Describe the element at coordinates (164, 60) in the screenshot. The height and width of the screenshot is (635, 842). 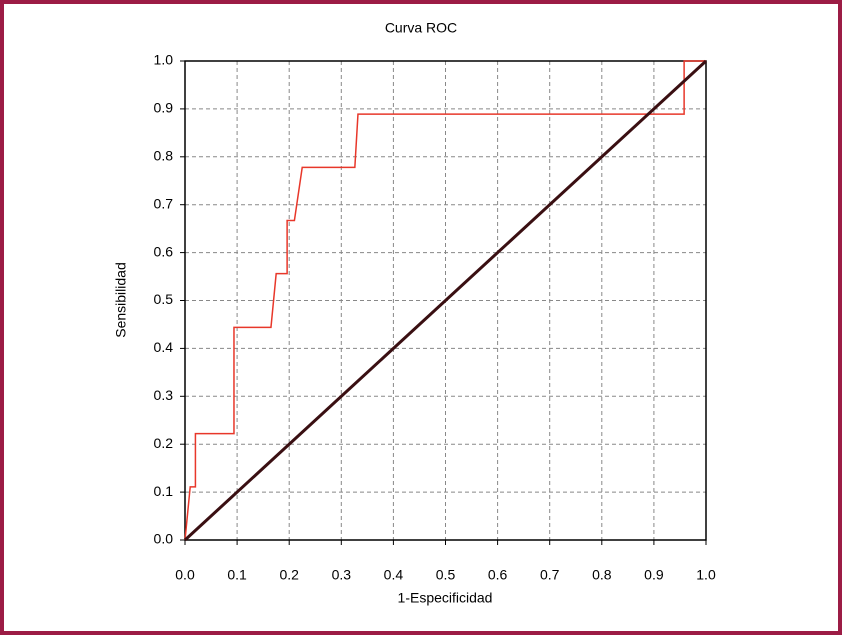
I see `y-tick-label: 1.0` at that location.